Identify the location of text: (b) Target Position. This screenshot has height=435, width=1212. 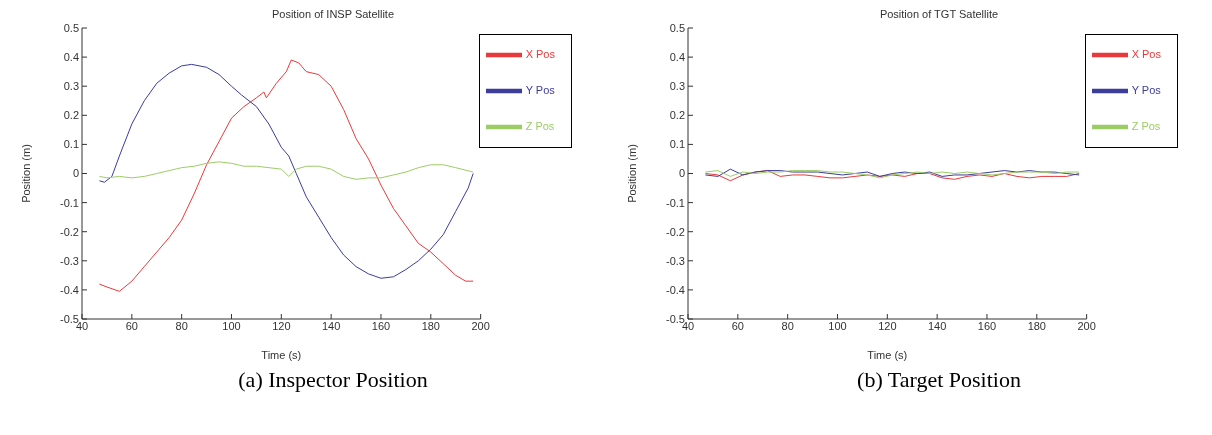
(939, 380).